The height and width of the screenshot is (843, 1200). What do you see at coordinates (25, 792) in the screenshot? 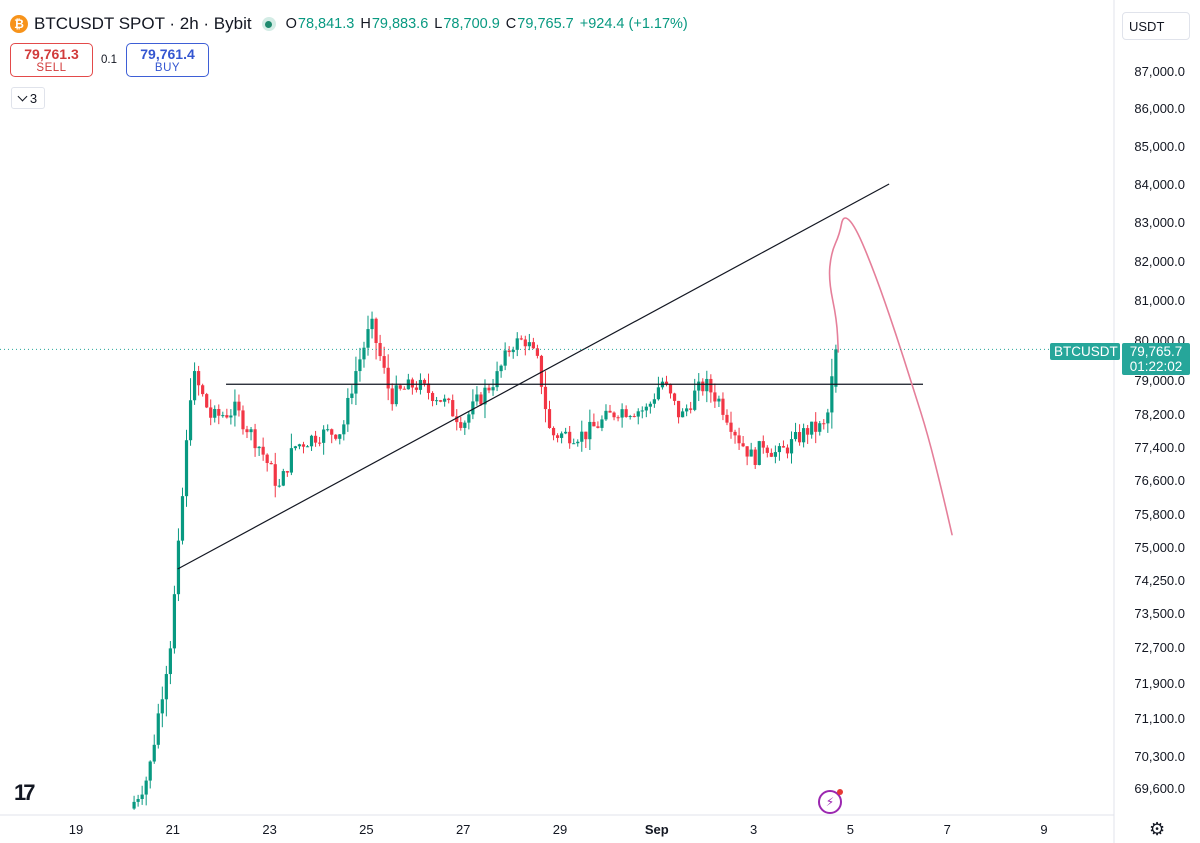
I see `tradingview-logo-icon: 17` at bounding box center [25, 792].